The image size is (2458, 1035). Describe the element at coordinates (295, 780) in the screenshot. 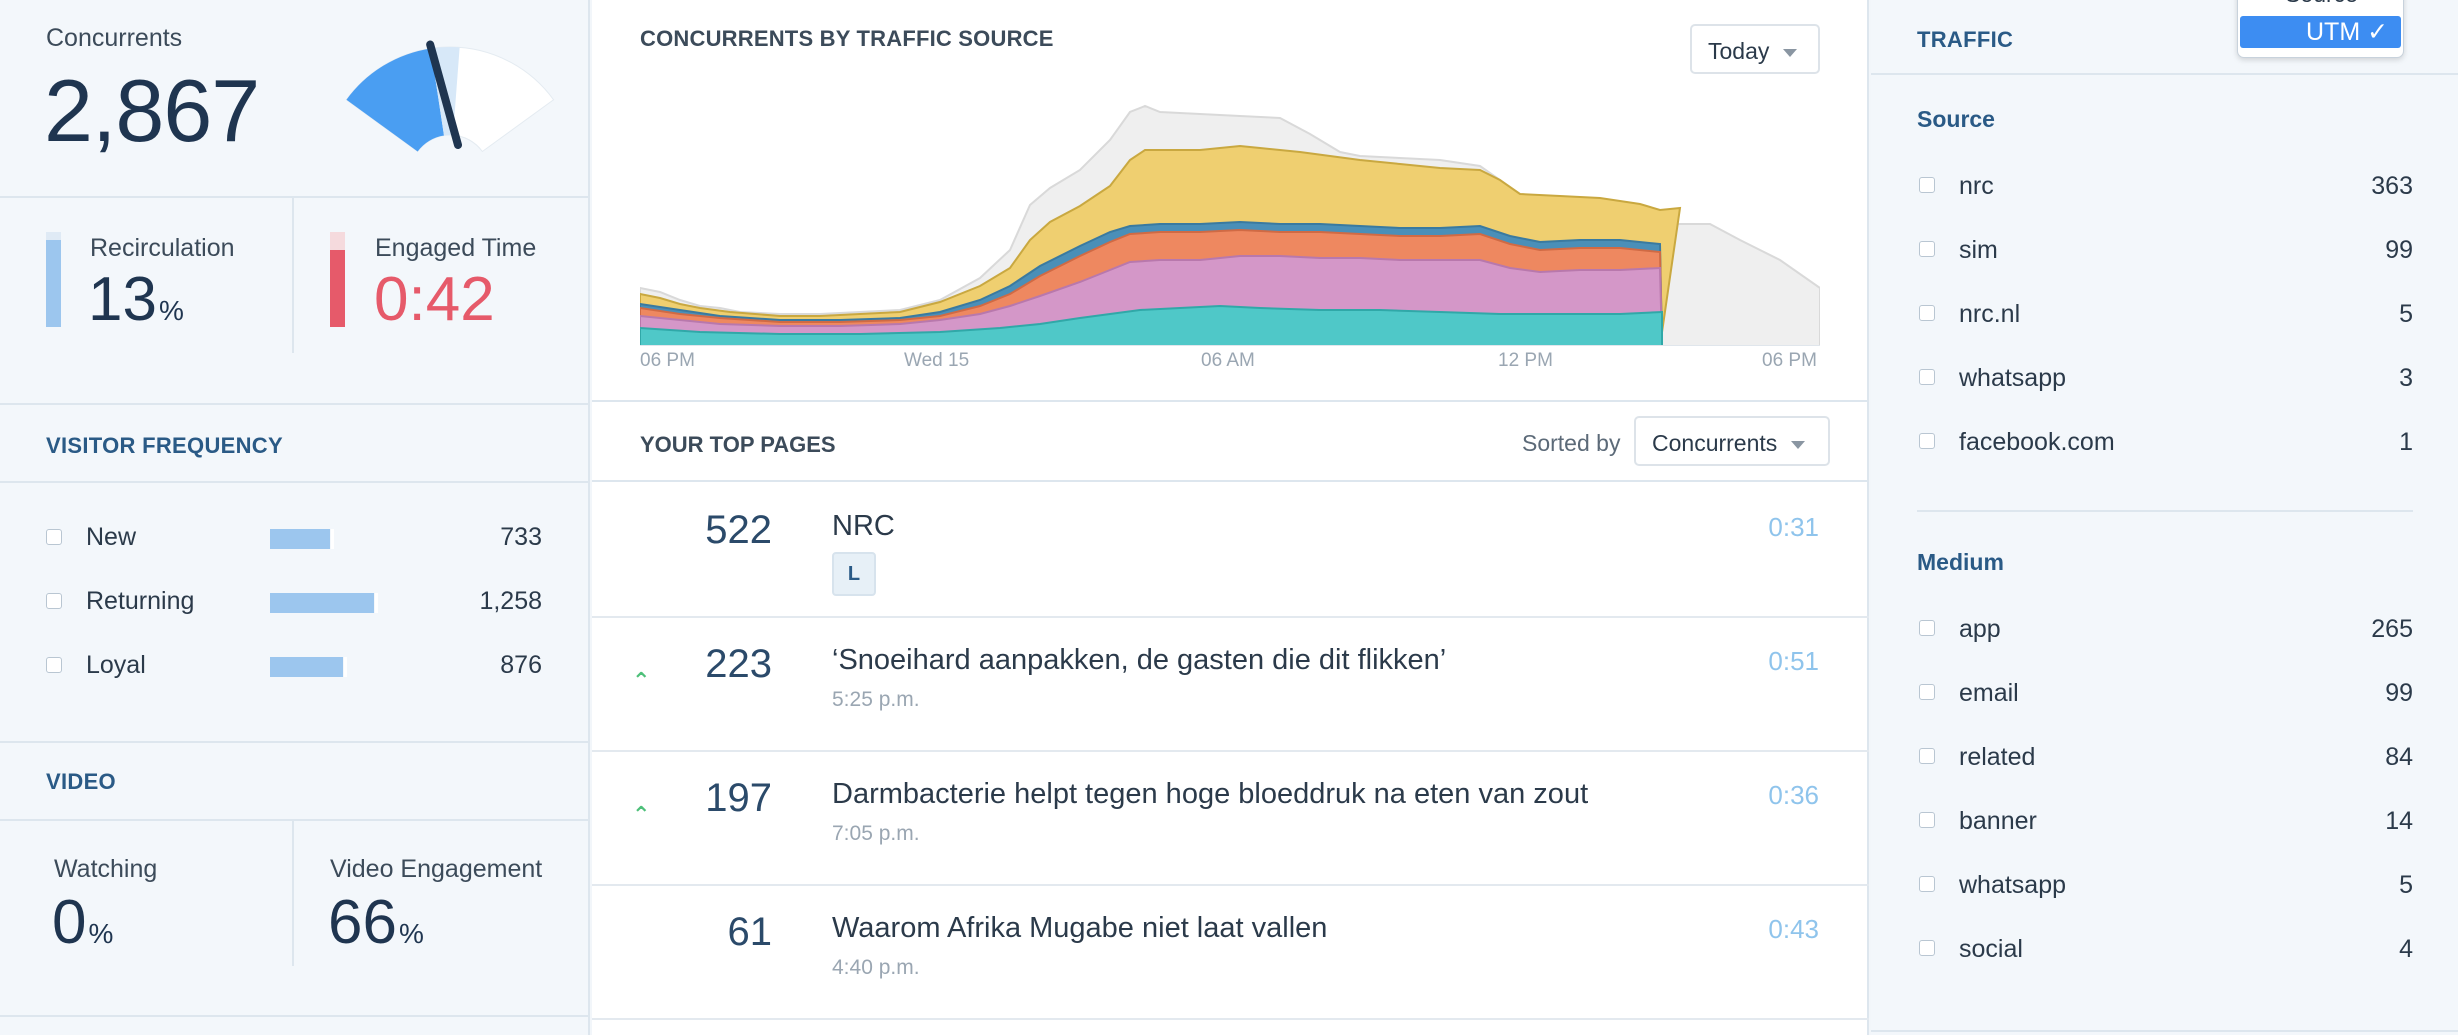

I see `video-header: VIDEO` at that location.